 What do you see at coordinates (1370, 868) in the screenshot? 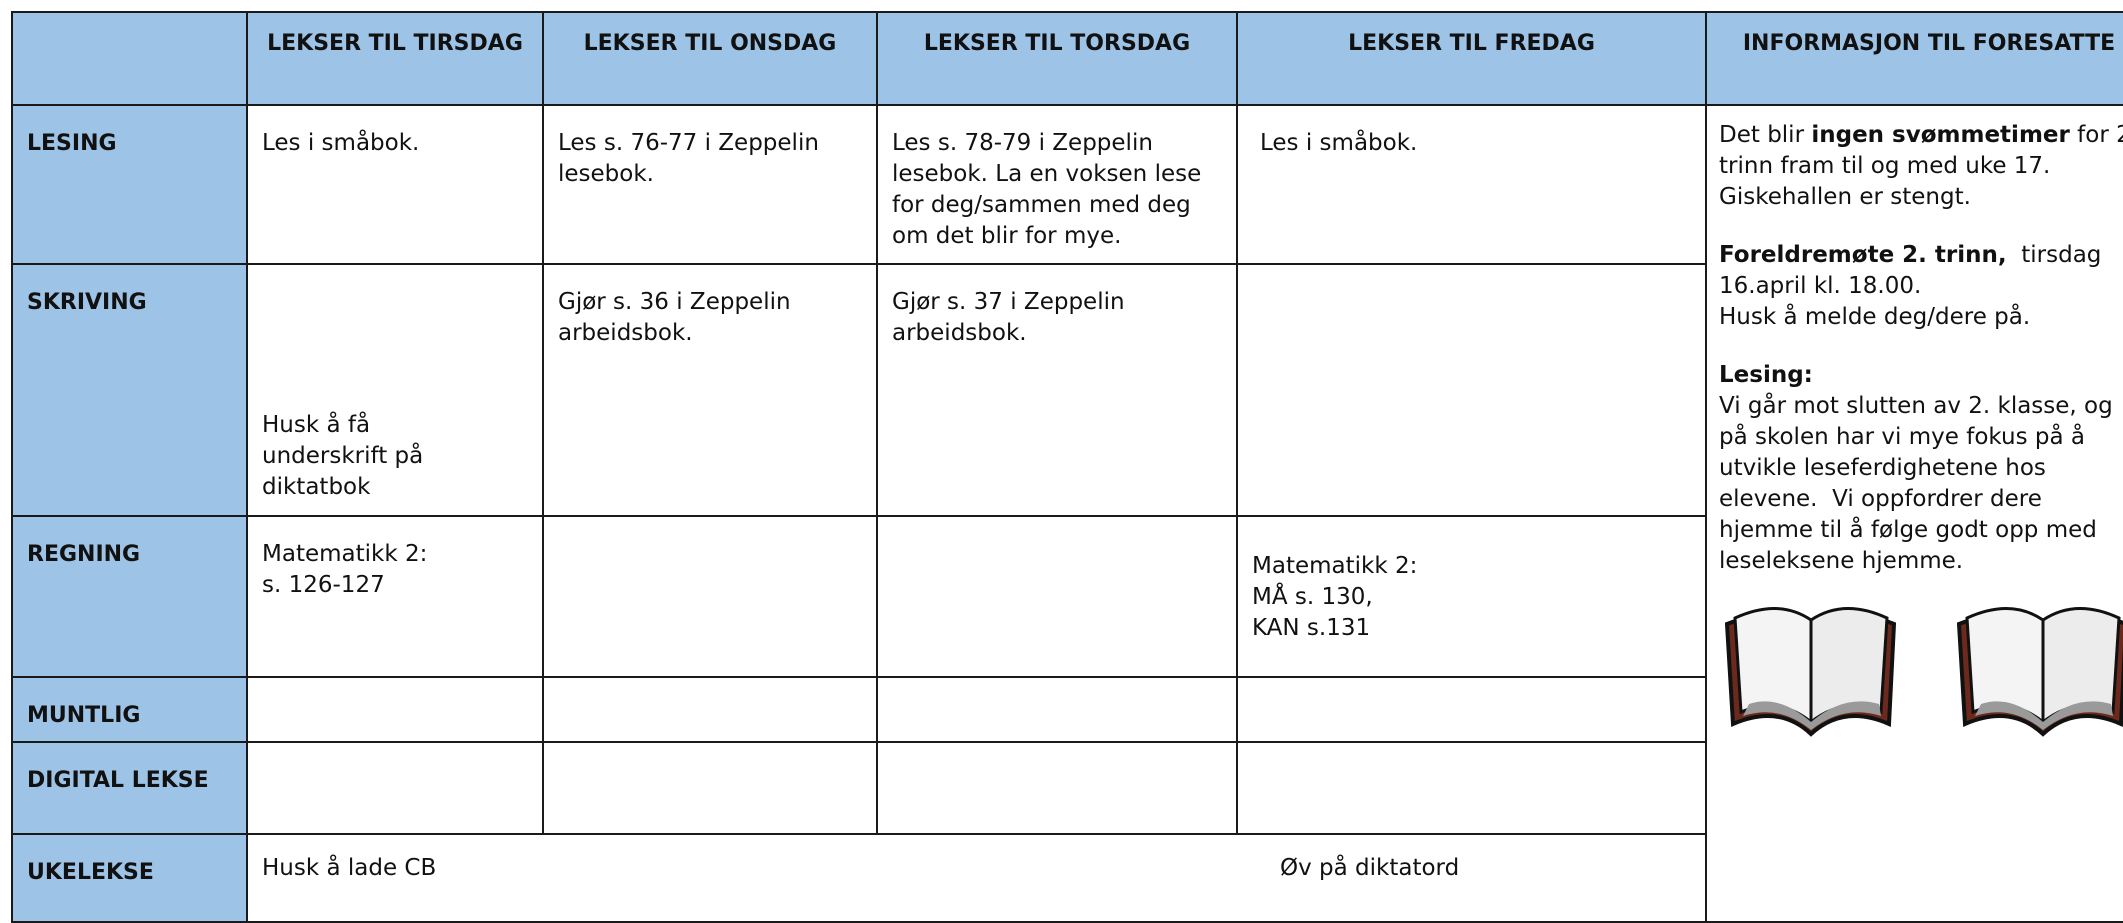
I see `week-item: Øv på diktatord` at bounding box center [1370, 868].